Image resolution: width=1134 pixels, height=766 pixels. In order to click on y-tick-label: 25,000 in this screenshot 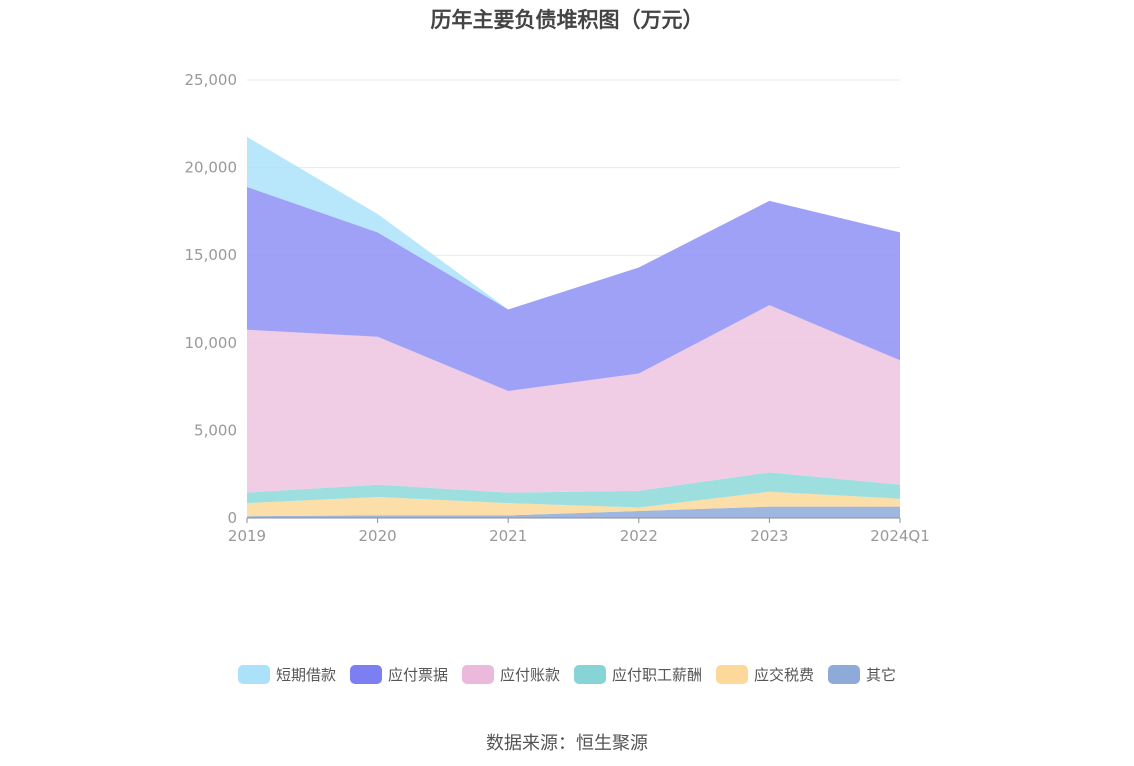, I will do `click(211, 80)`.